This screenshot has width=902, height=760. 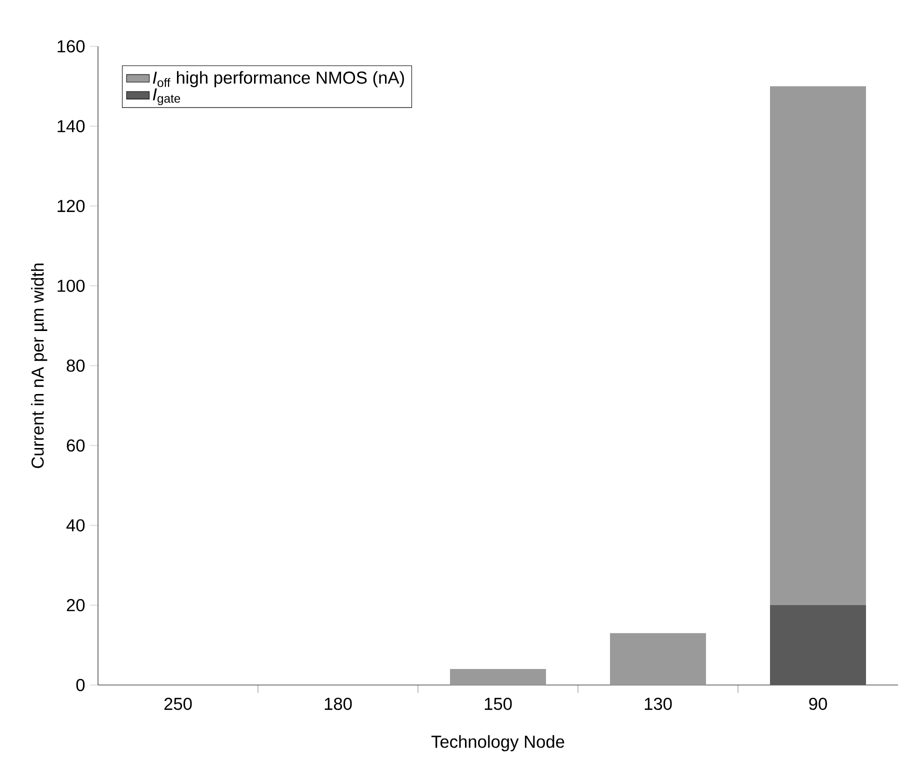 I want to click on y-tick-label: 20, so click(x=75, y=605).